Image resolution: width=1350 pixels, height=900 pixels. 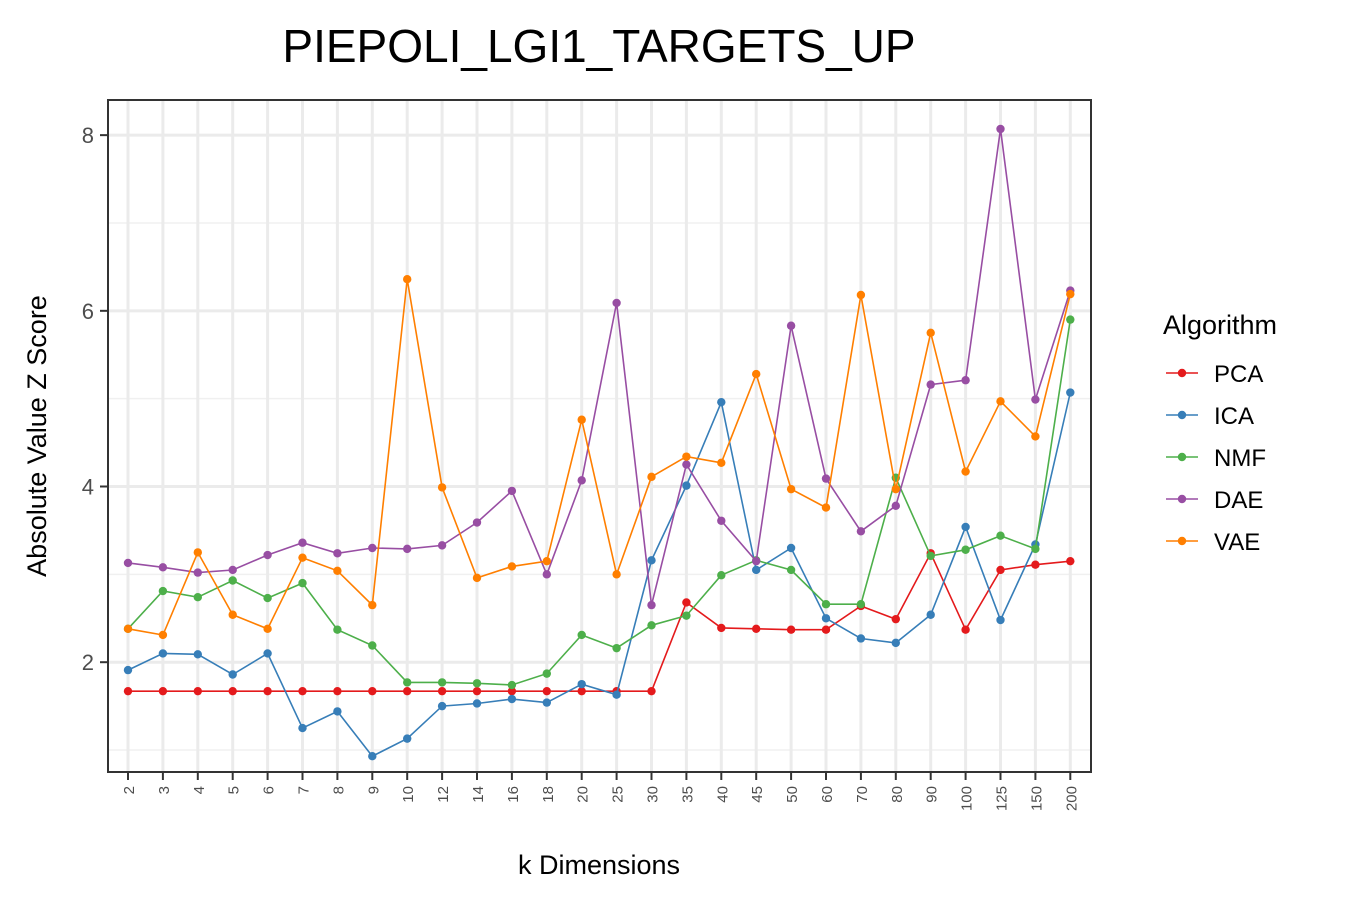 What do you see at coordinates (1238, 500) in the screenshot?
I see `legend-label: DAE` at bounding box center [1238, 500].